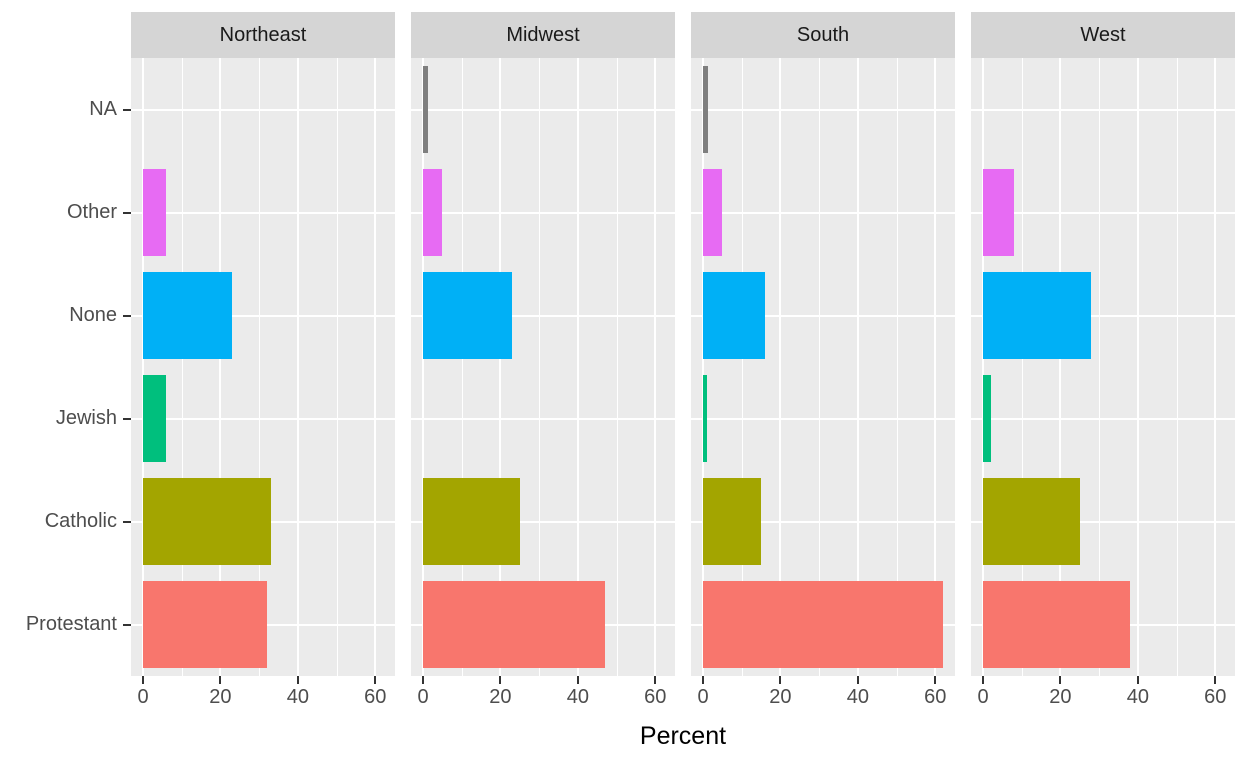 Image resolution: width=1248 pixels, height=768 pixels. What do you see at coordinates (823, 212) in the screenshot?
I see `row-other-south` at bounding box center [823, 212].